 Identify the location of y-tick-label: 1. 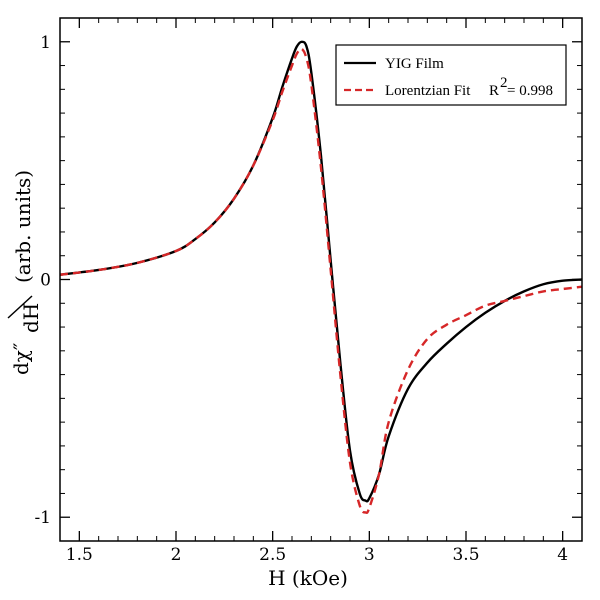
(45, 43).